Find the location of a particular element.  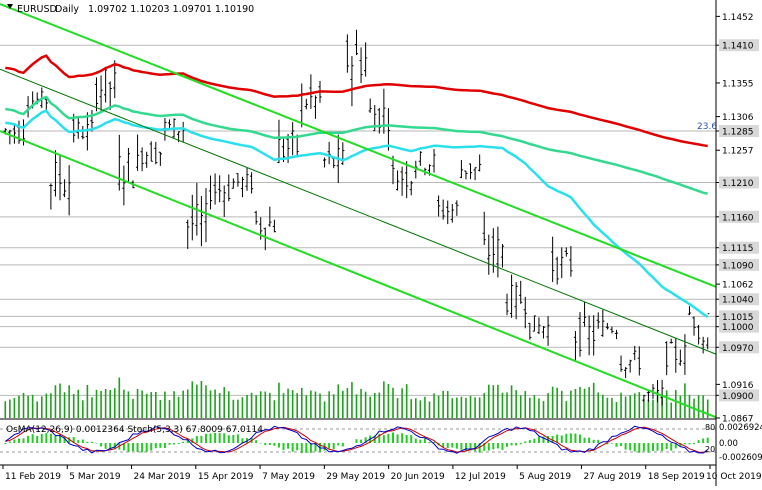

price-tick-label: 1.1062 is located at coordinates (738, 286).